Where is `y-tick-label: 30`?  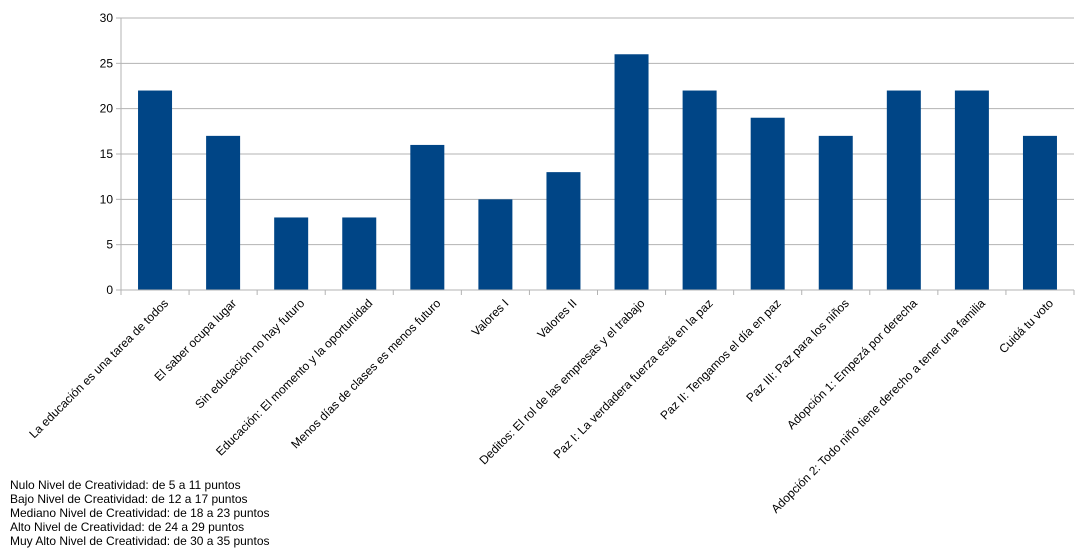
y-tick-label: 30 is located at coordinates (107, 18).